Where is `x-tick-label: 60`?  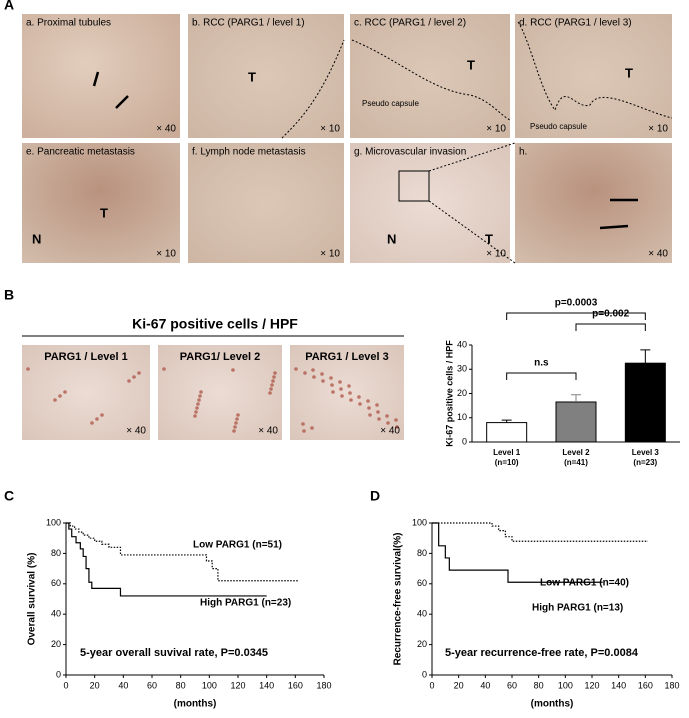 x-tick-label: 60 is located at coordinates (152, 685).